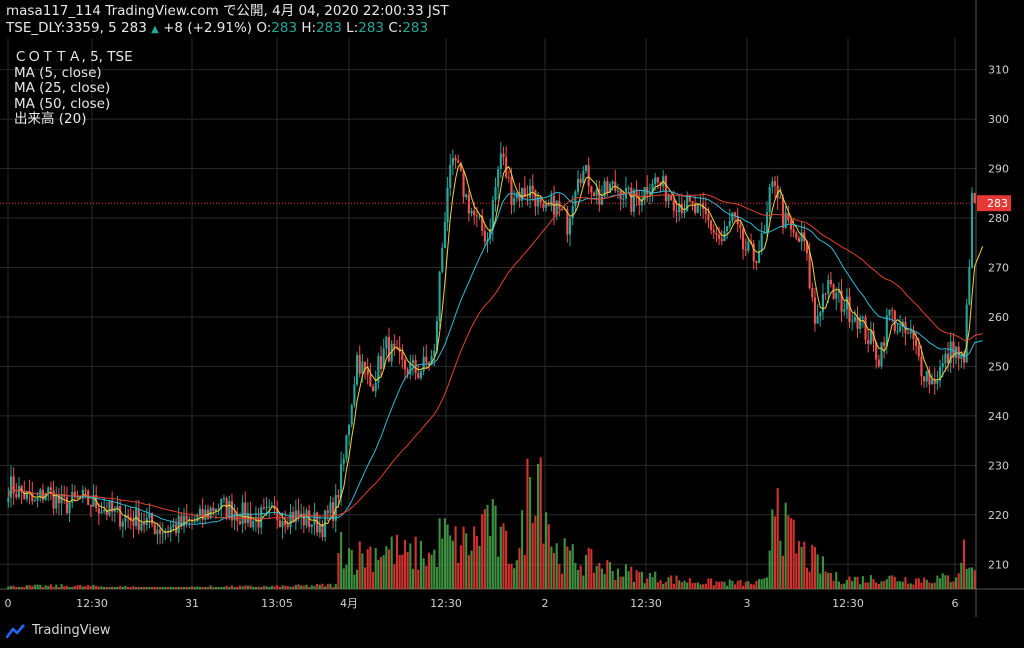 The height and width of the screenshot is (648, 1024). Describe the element at coordinates (482, 603) in the screenshot. I see `time-axis: 0 12:30 31 13:05 4月 12:30 2 12:30 3 12:30 6` at that location.